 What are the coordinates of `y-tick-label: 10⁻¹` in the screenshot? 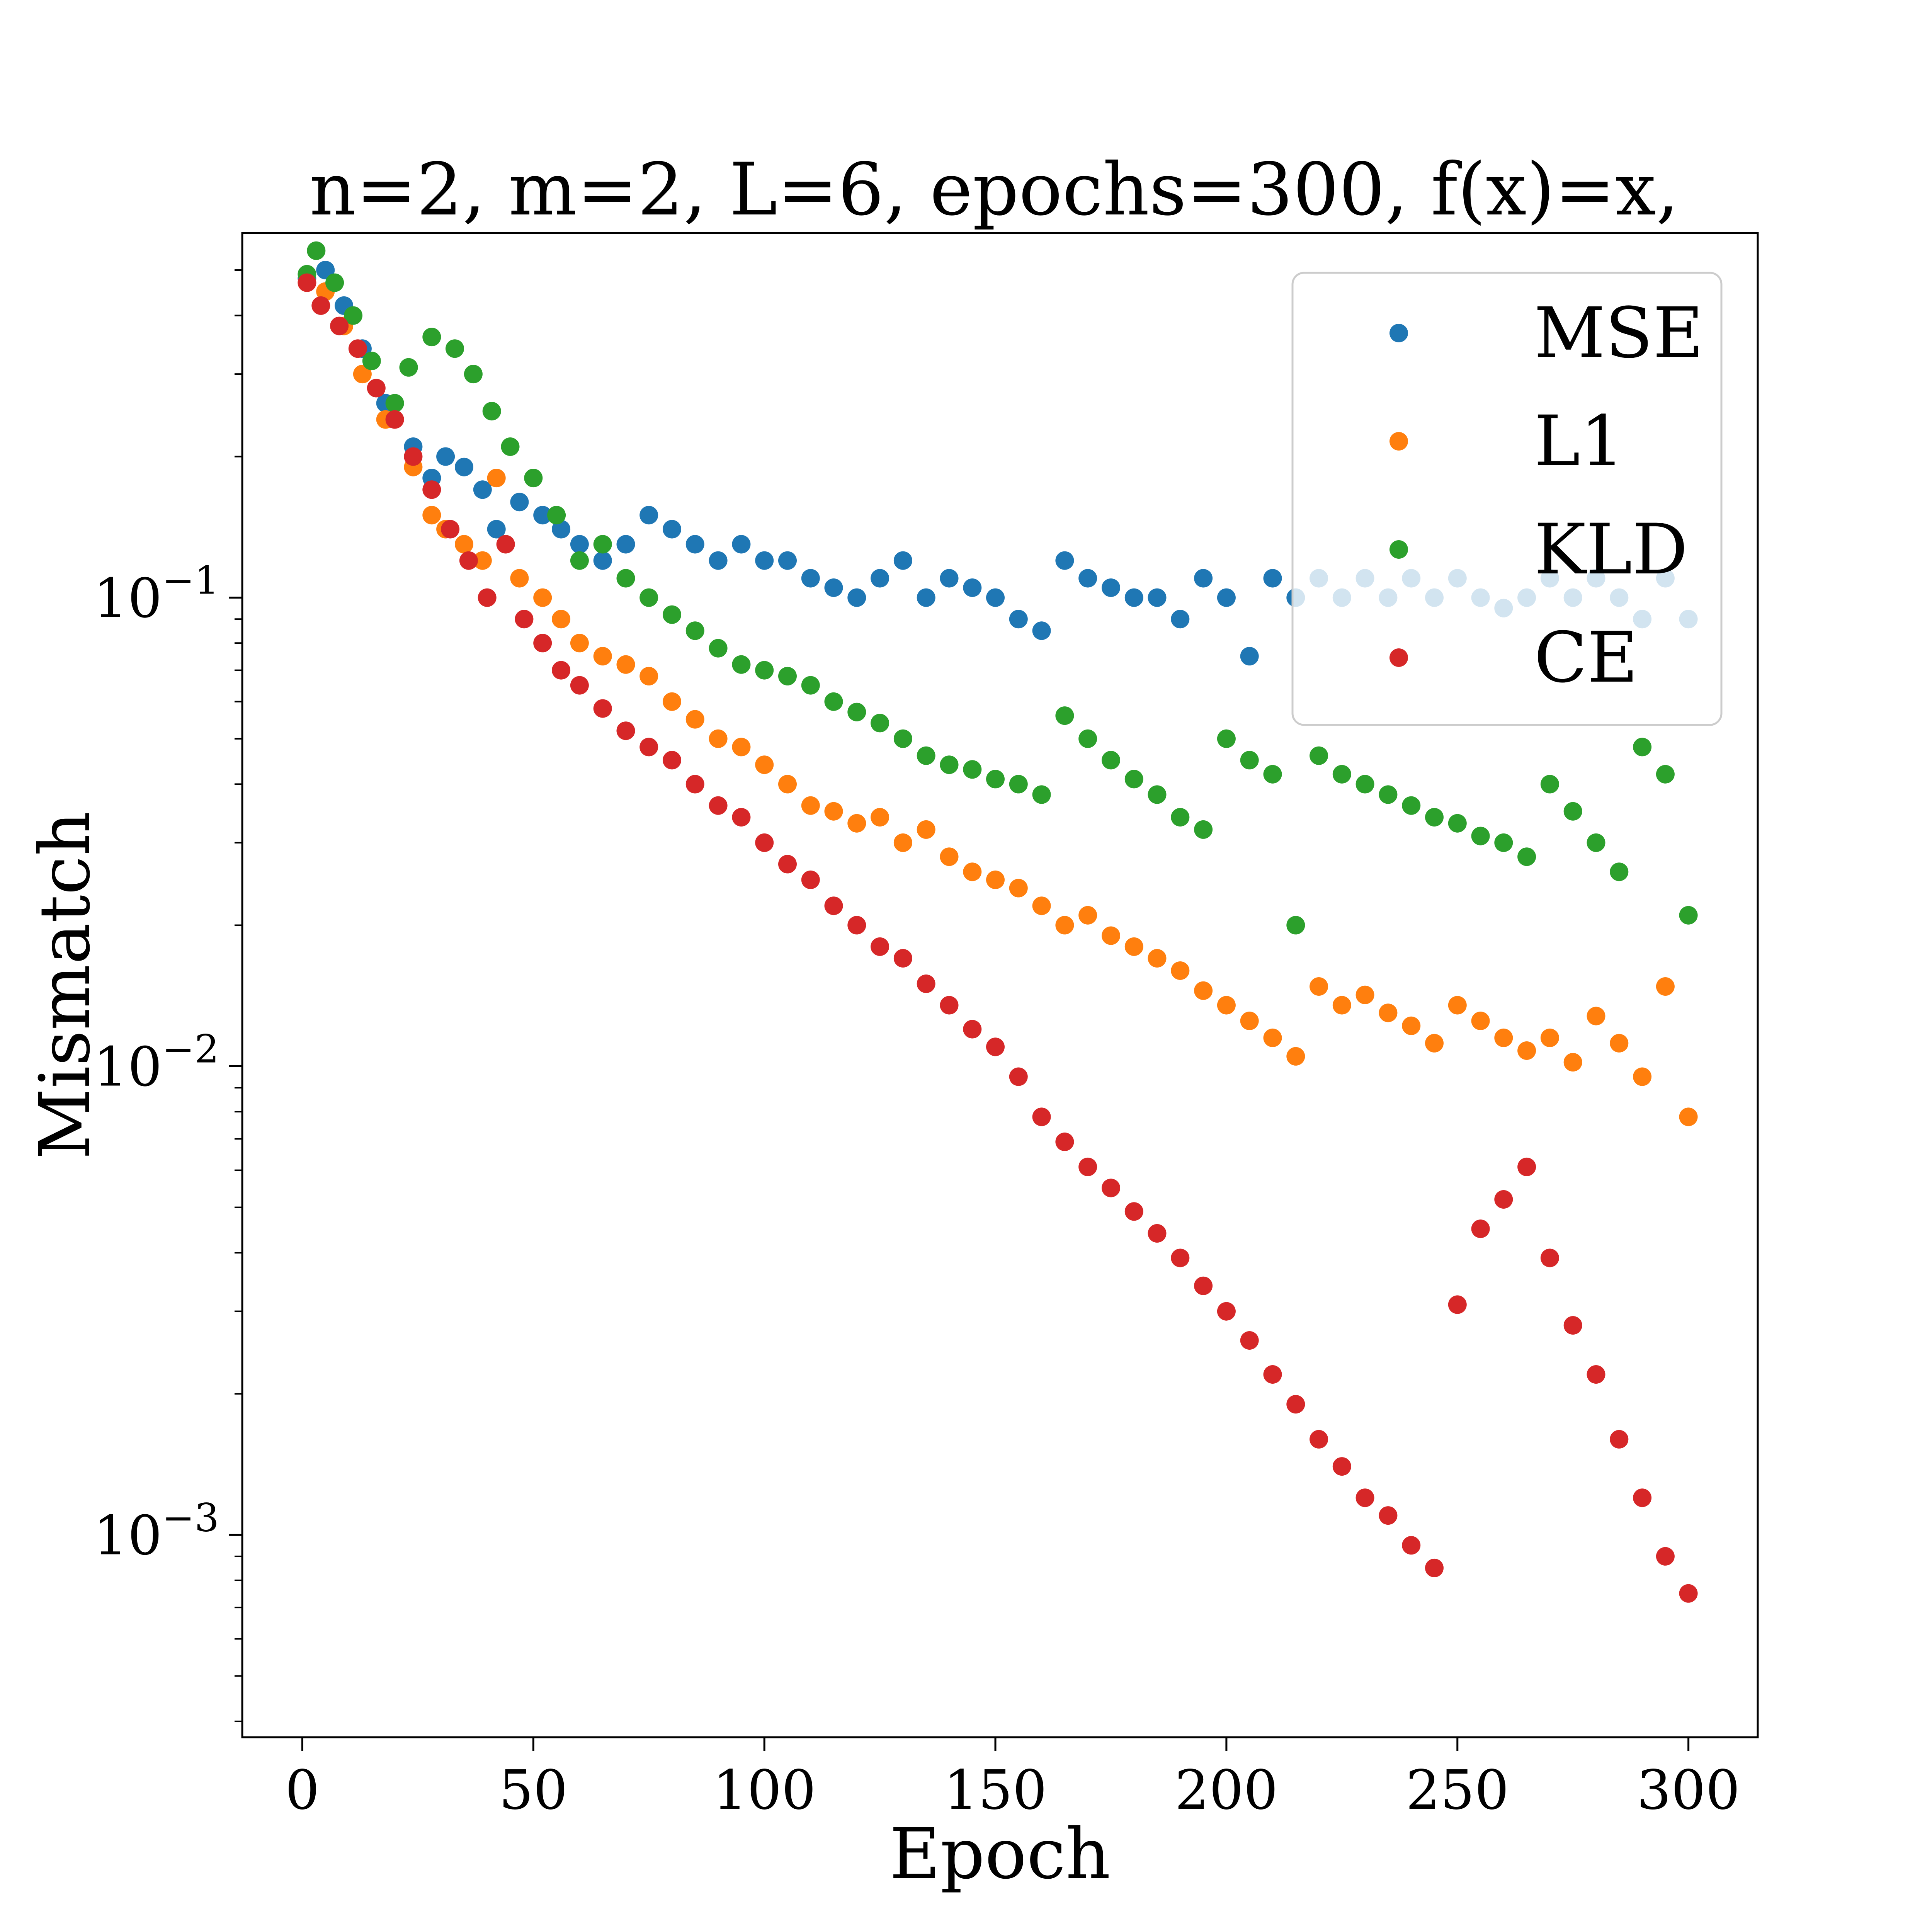 It's located at (156, 594).